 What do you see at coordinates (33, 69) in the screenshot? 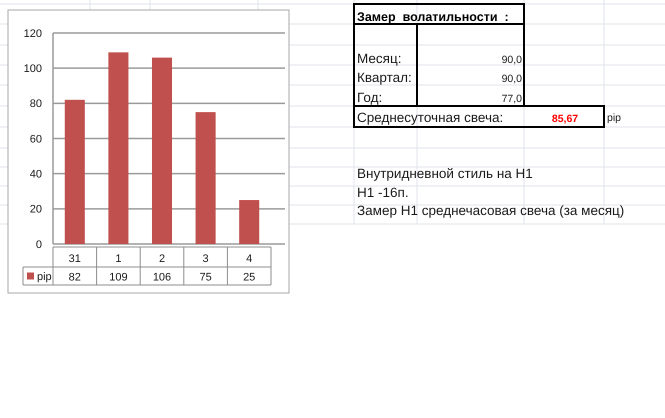
I see `y-tick-label: 100` at bounding box center [33, 69].